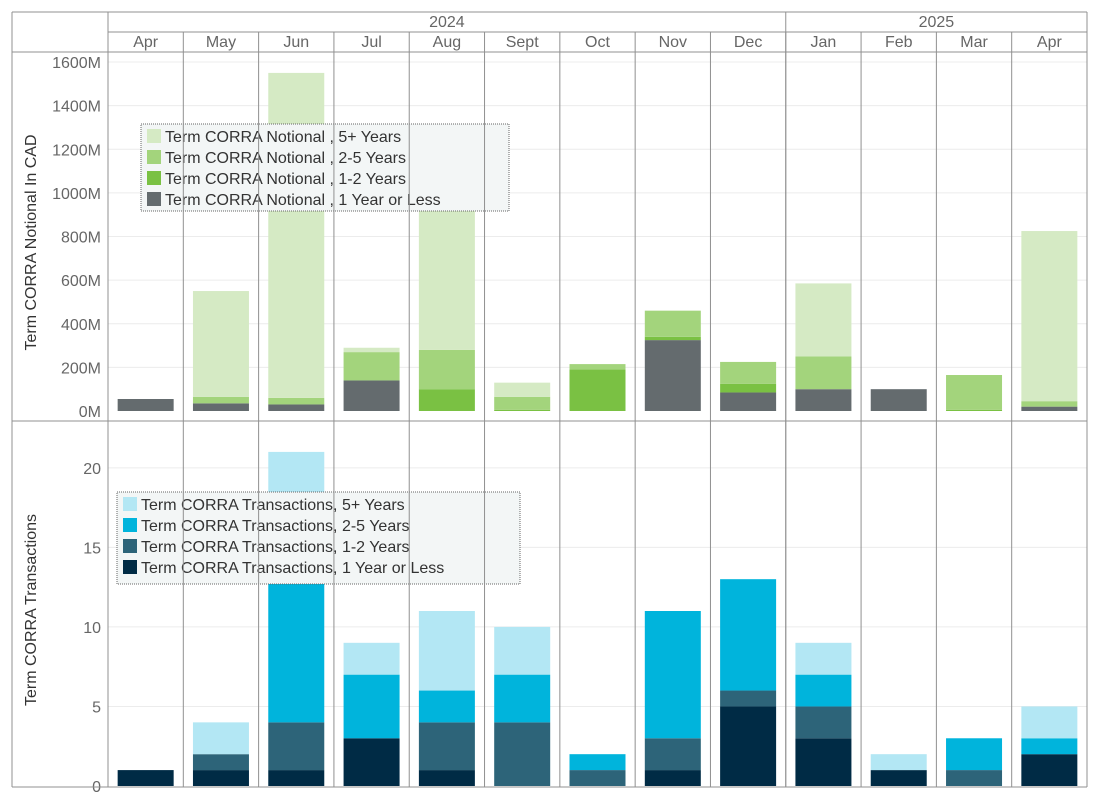 The width and height of the screenshot is (1100, 805). What do you see at coordinates (974, 42) in the screenshot?
I see `month-label-11: Mar` at bounding box center [974, 42].